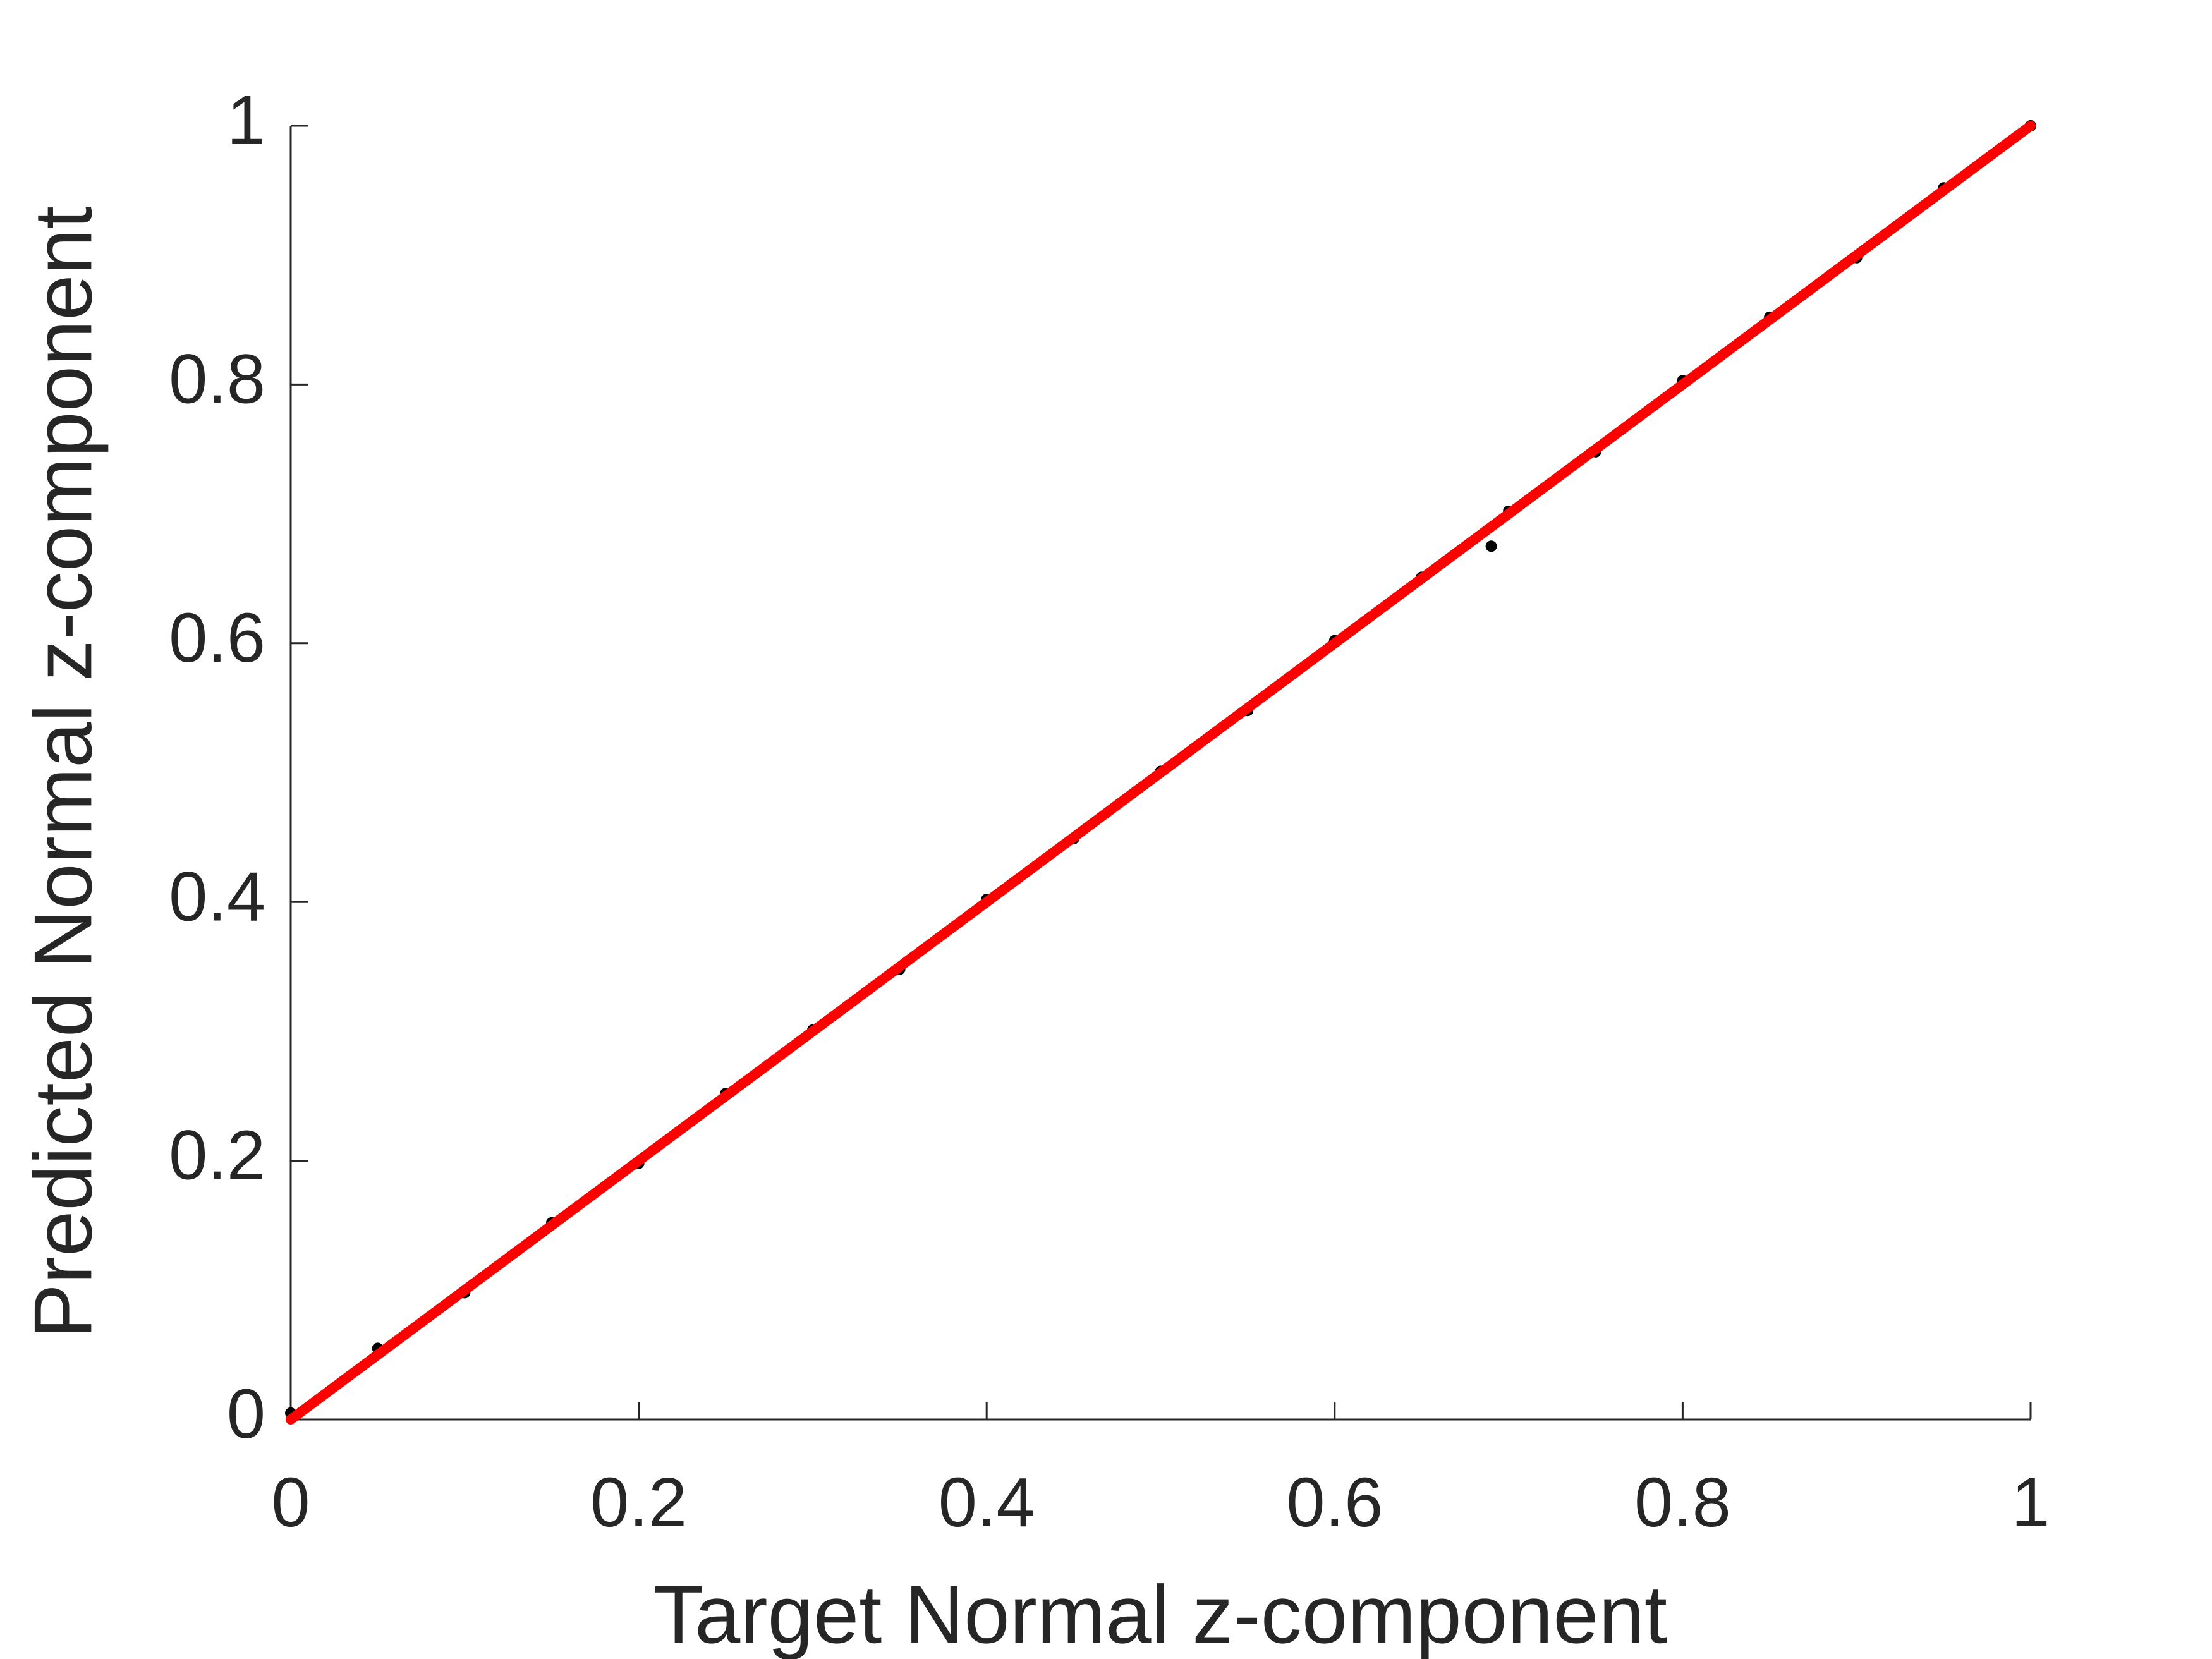 The height and width of the screenshot is (1659, 2212). Describe the element at coordinates (246, 121) in the screenshot. I see `y-tick-label: 1` at that location.